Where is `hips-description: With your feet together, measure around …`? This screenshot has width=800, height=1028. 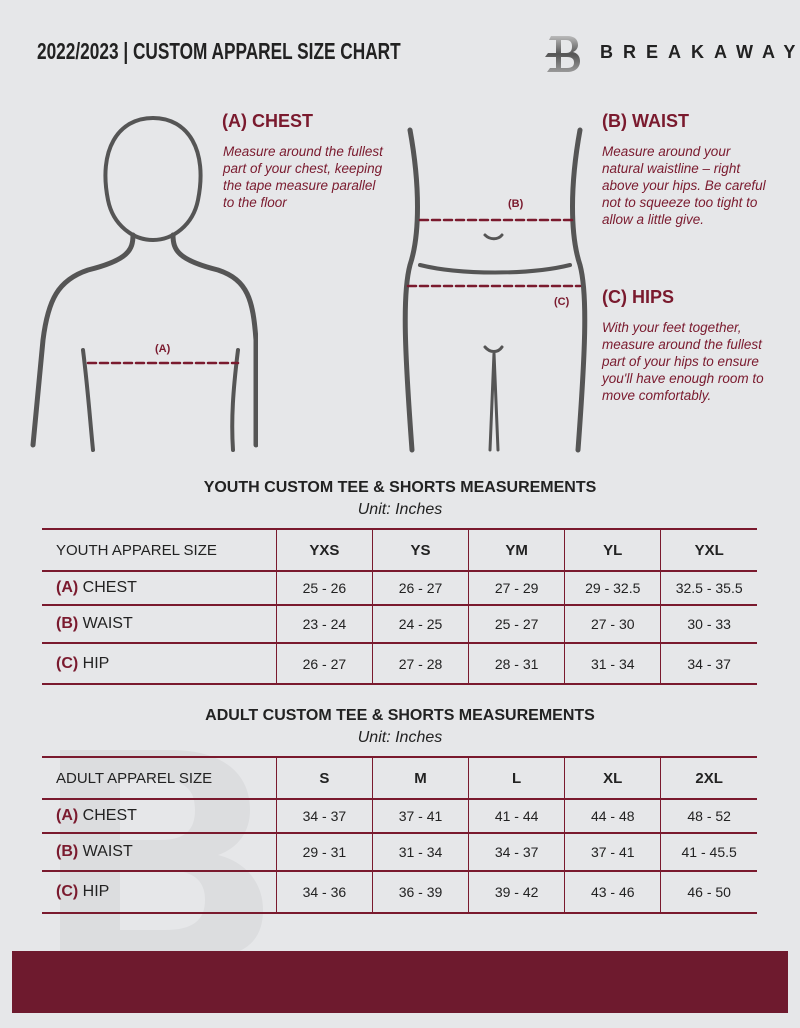
hips-description: With your feet together, measure around … is located at coordinates (683, 361).